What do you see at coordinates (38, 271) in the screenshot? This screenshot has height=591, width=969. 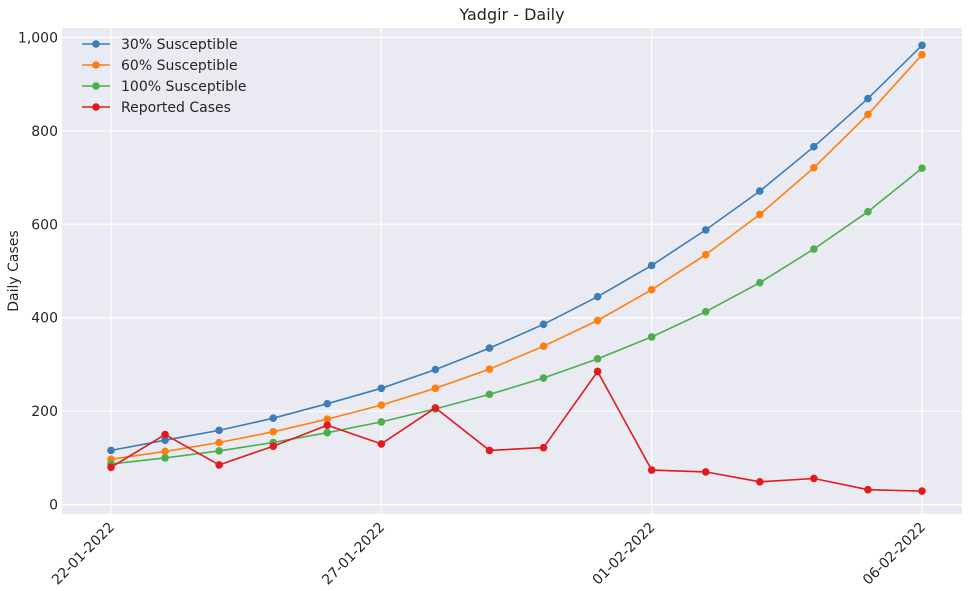 I see `y-tick-labels: 0 200 400 600 800 1,000` at bounding box center [38, 271].